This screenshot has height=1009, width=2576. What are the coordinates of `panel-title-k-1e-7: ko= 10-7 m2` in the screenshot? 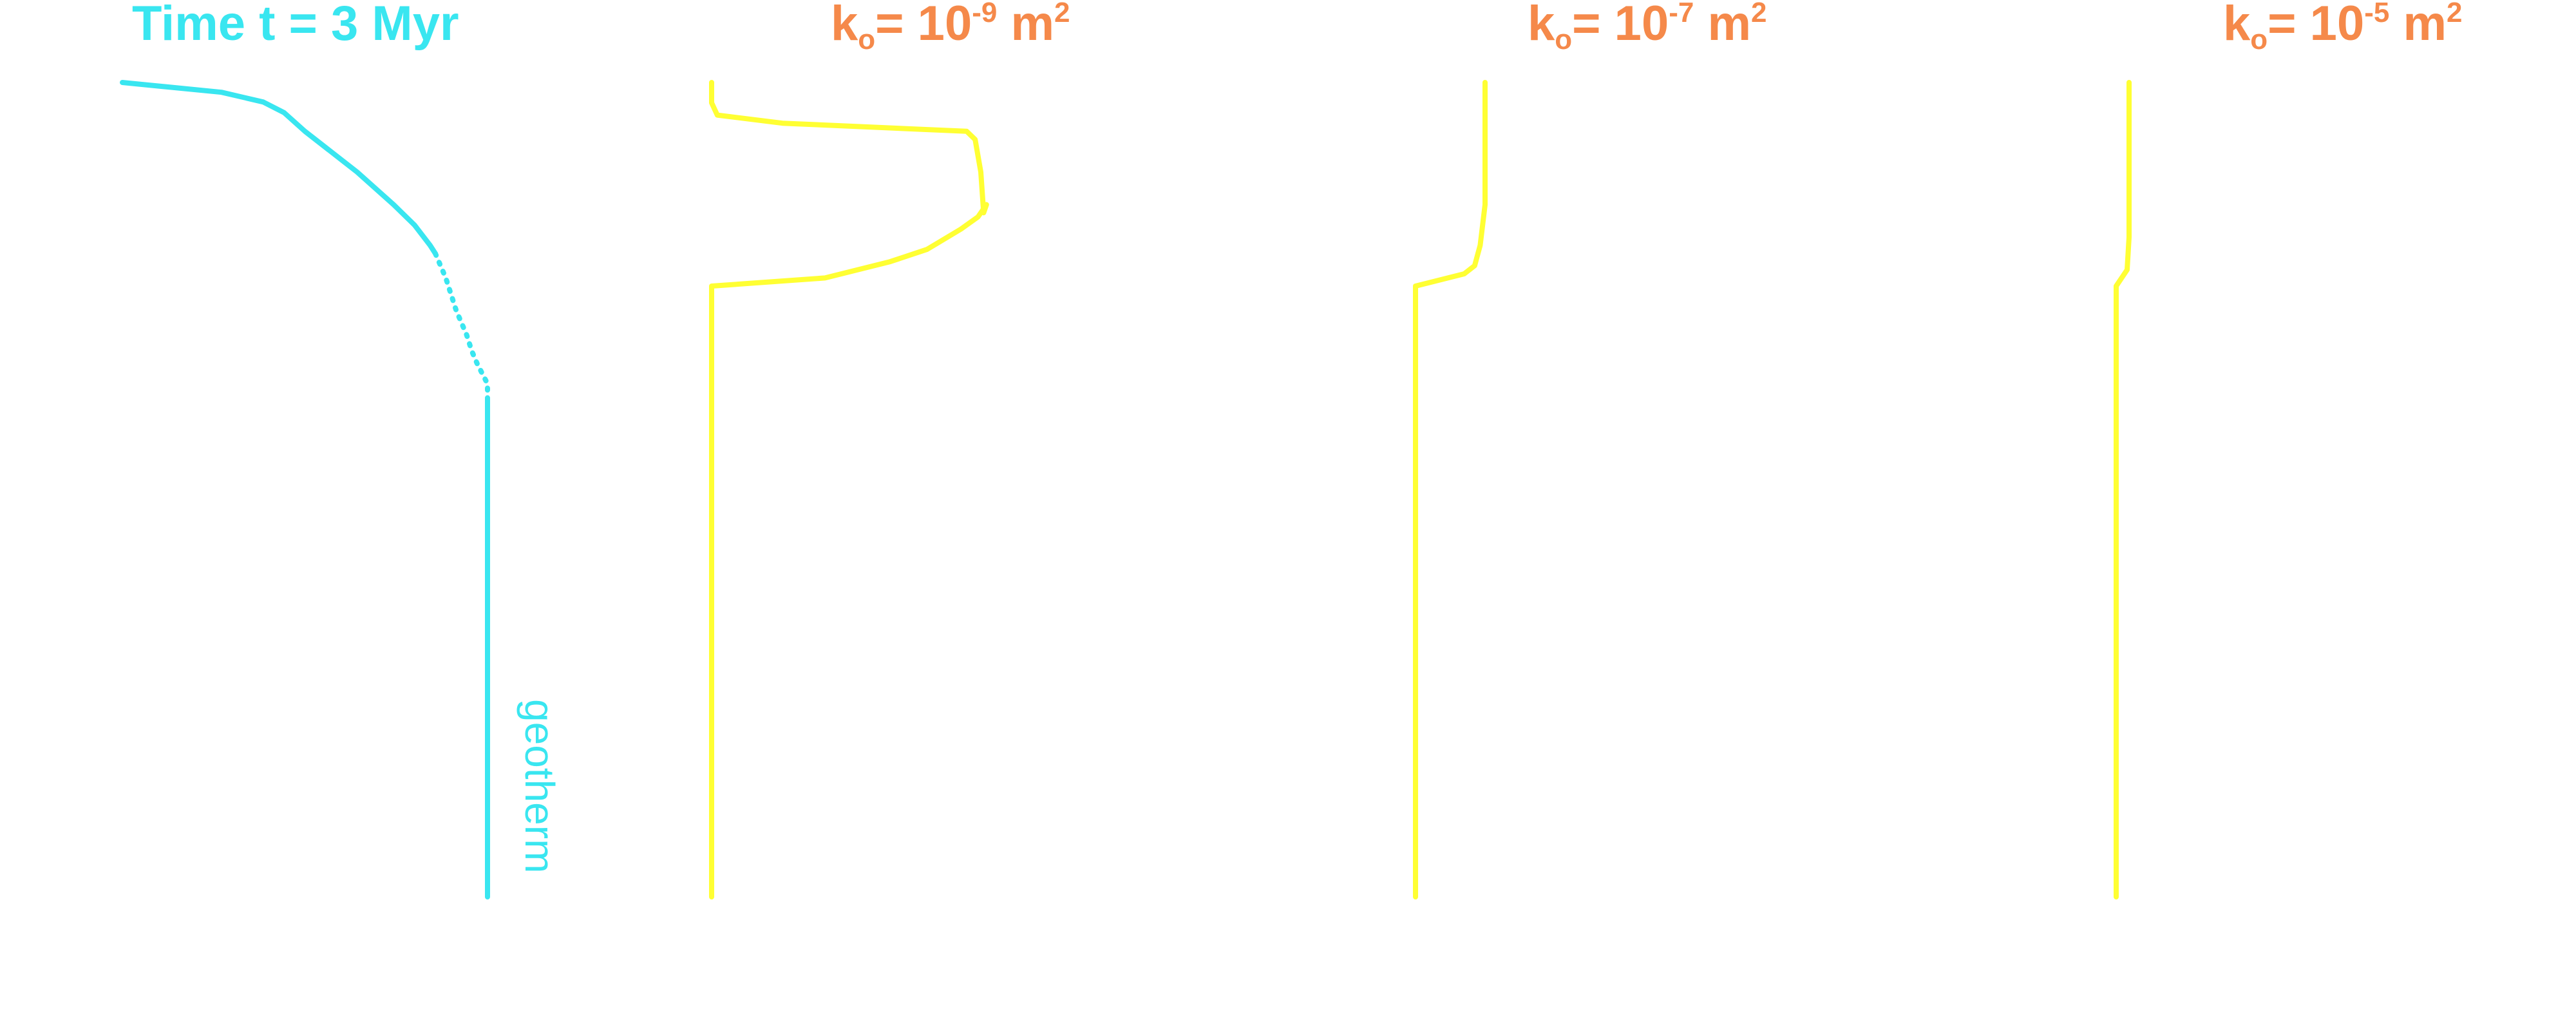 It's located at (1647, 27).